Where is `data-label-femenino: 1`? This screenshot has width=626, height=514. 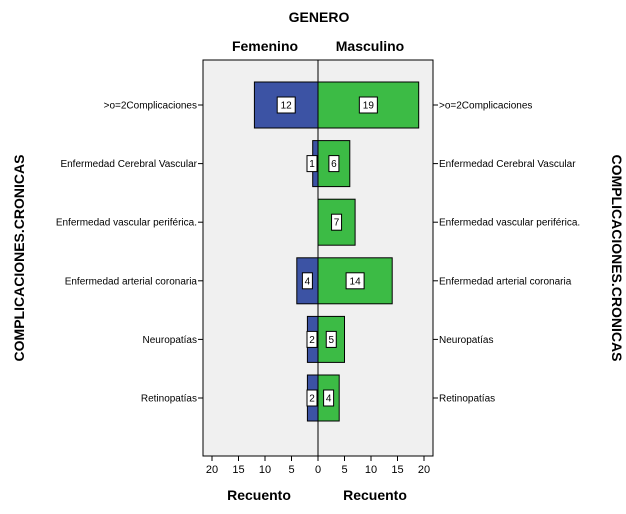
data-label-femenino: 1 is located at coordinates (312, 164).